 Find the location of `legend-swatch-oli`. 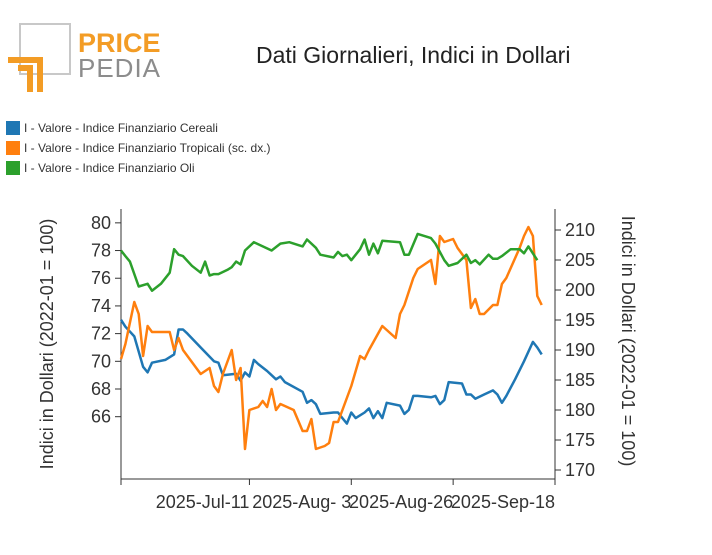

legend-swatch-oli is located at coordinates (13, 168).